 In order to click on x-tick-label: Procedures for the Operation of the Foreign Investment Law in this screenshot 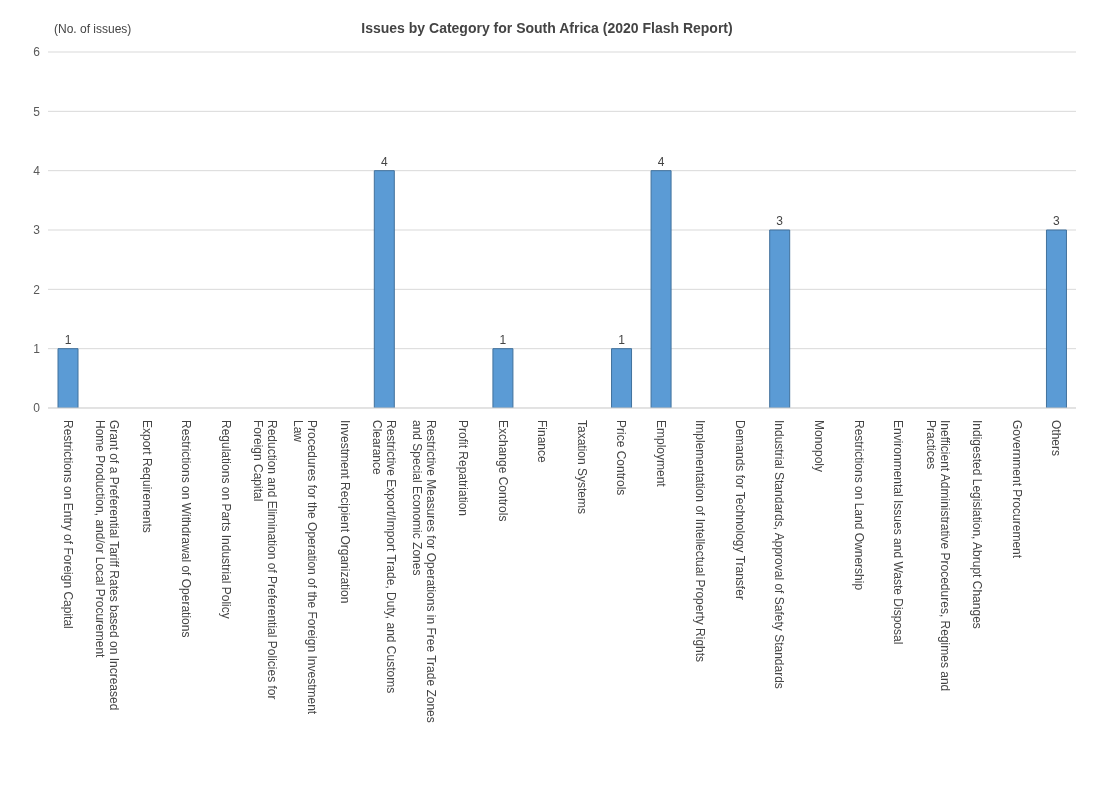, I will do `click(305, 567)`.